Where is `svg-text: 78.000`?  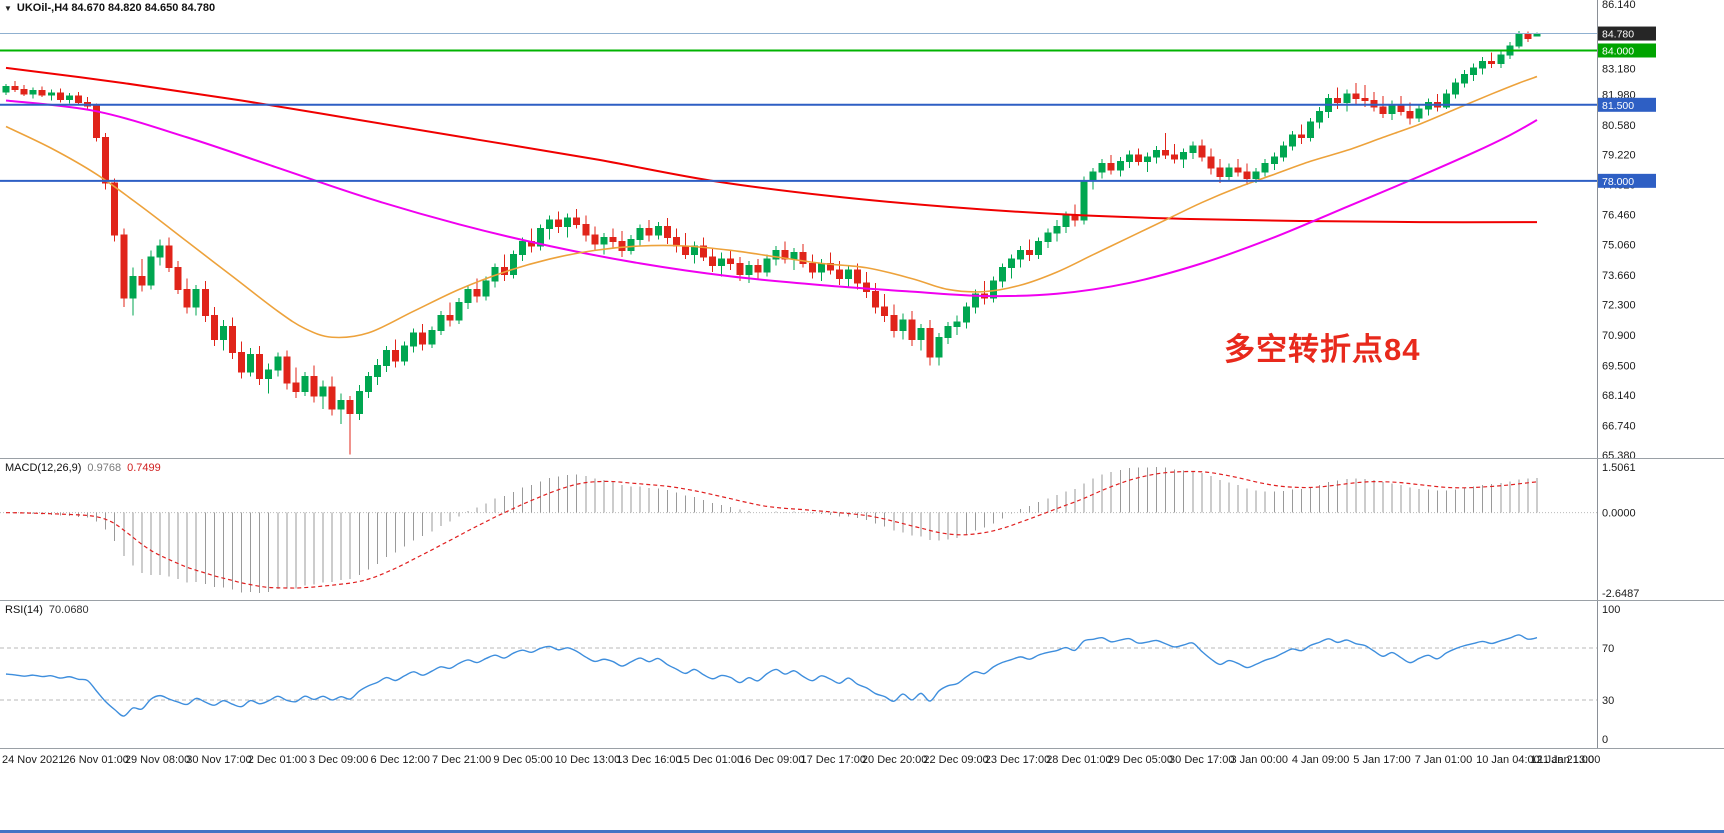
svg-text: 78.000 is located at coordinates (1618, 182).